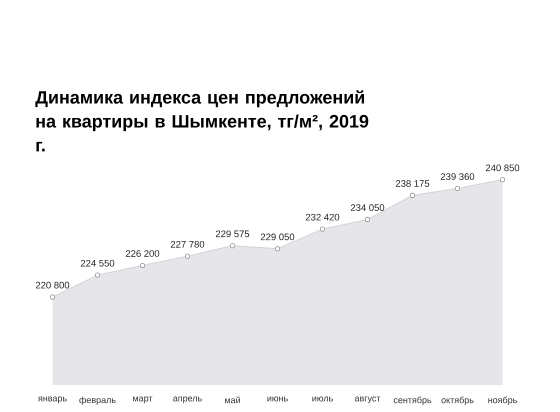  I want to click on x-tick-label: январь, so click(52, 400).